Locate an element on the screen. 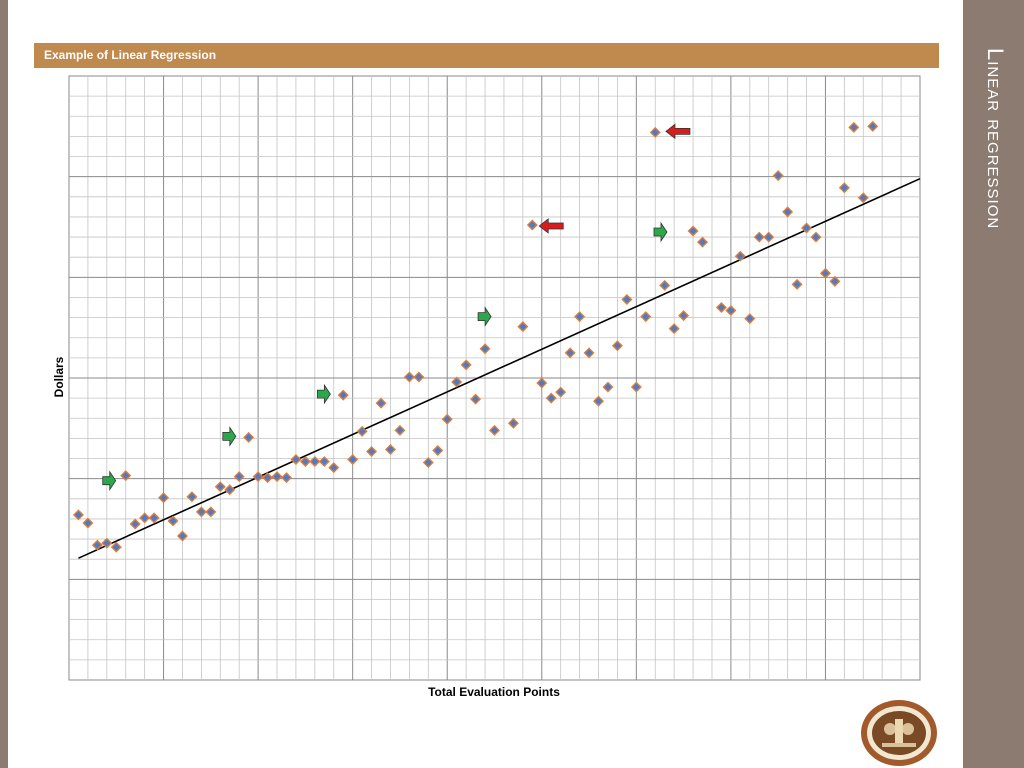  left-border-bar is located at coordinates (4, 384).